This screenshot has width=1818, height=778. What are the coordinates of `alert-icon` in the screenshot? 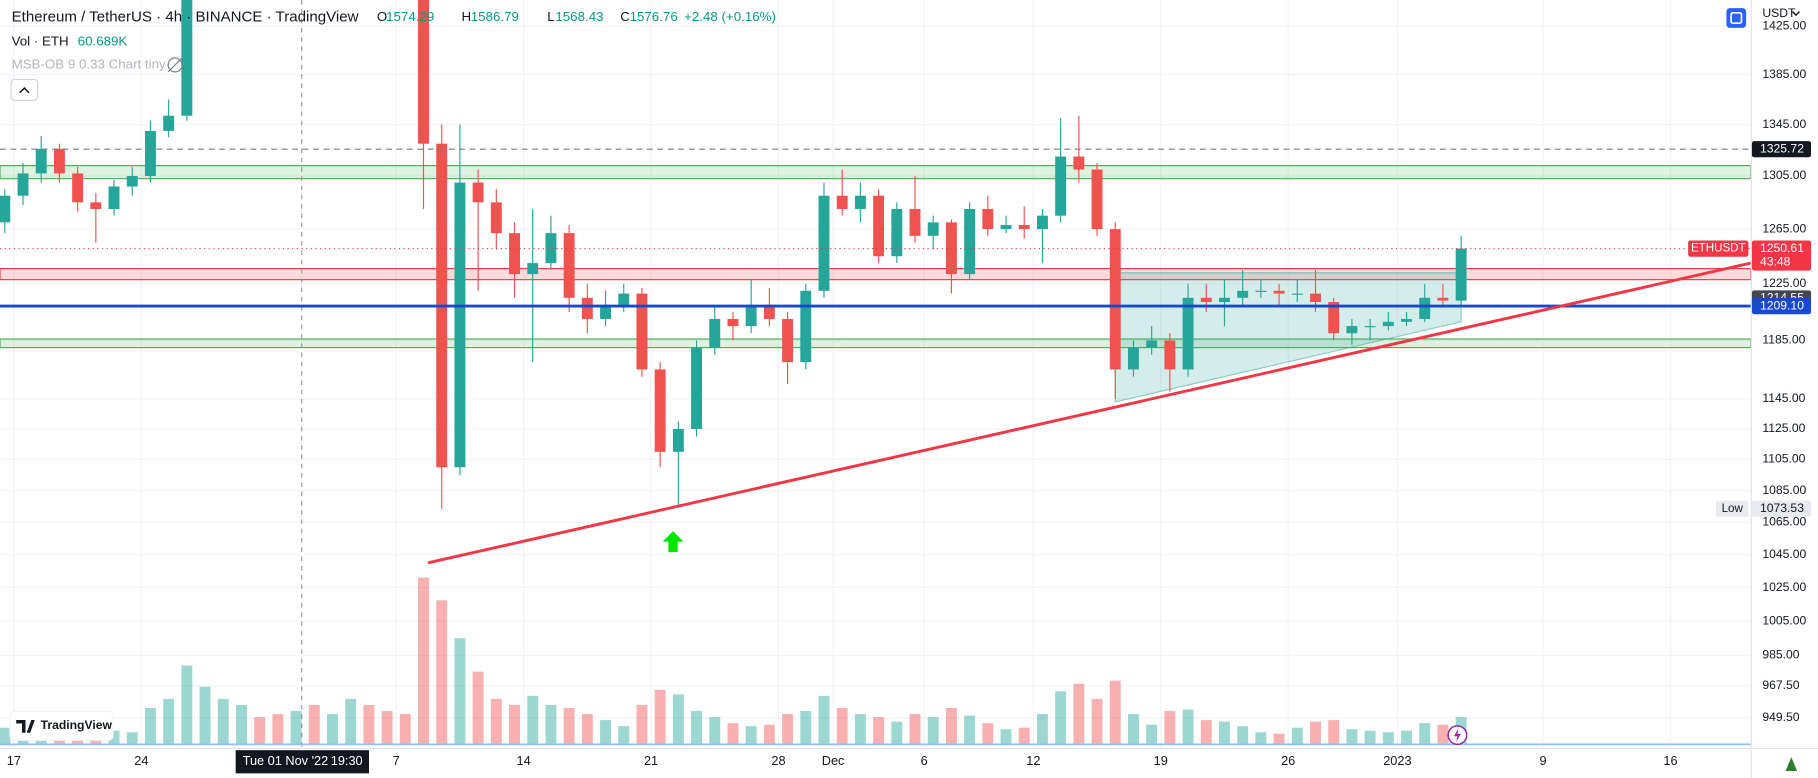 It's located at (1457, 735).